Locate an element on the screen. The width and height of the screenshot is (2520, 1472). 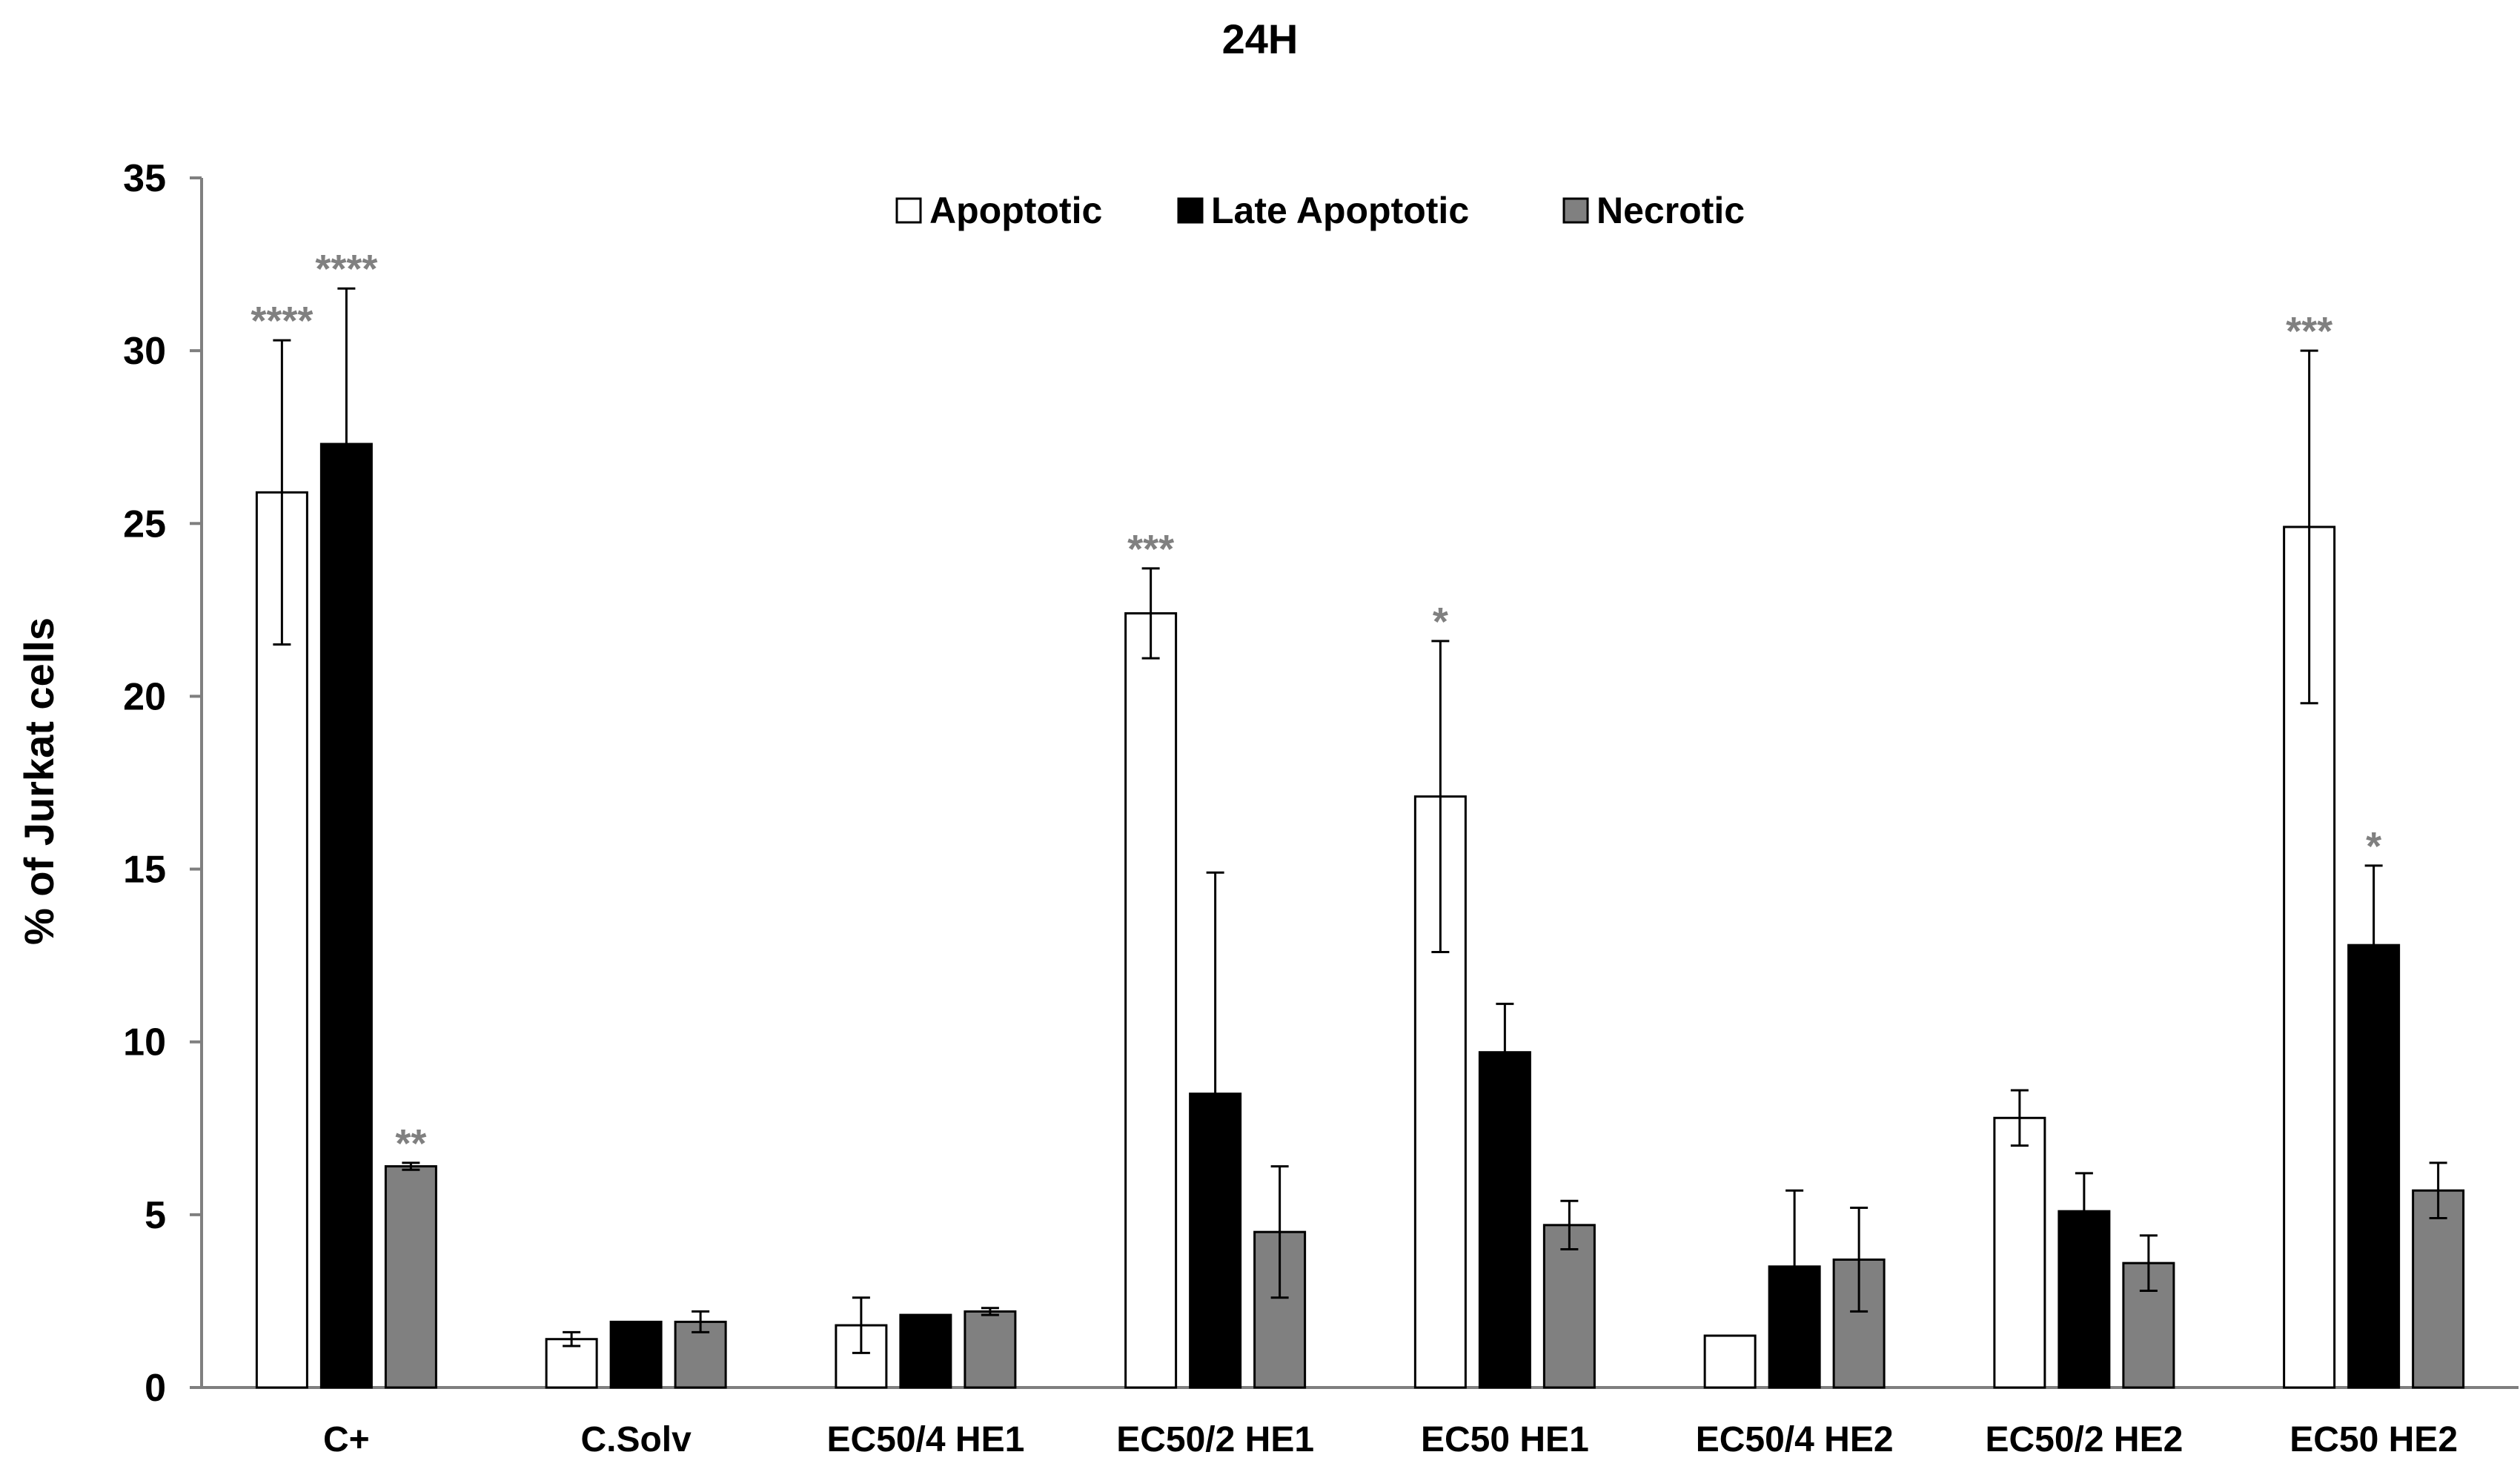
x-category-label: EC50/2 HE2 is located at coordinates (2084, 1439).